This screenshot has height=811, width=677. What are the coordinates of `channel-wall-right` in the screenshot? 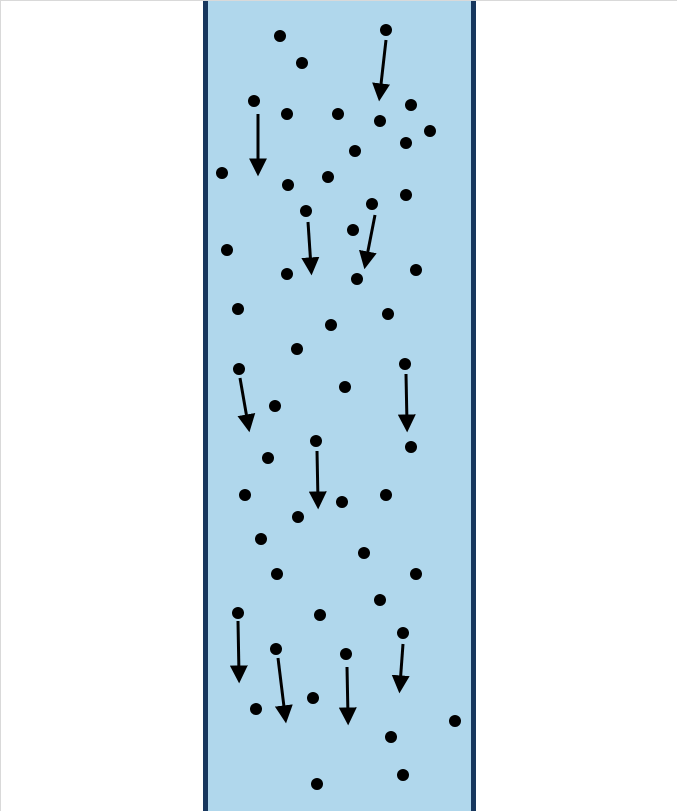 It's located at (473, 405).